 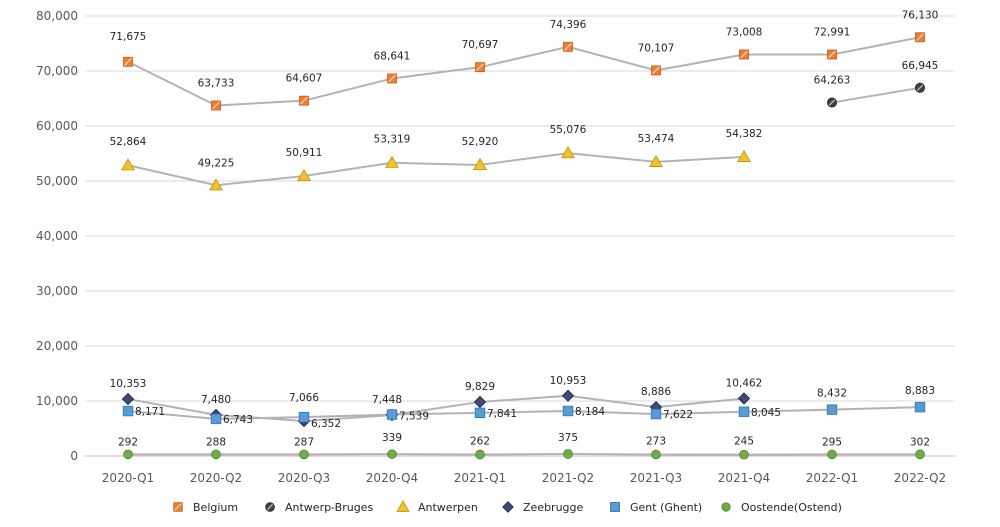 What do you see at coordinates (524, 454) in the screenshot?
I see `series-line-oostende-ostend` at bounding box center [524, 454].